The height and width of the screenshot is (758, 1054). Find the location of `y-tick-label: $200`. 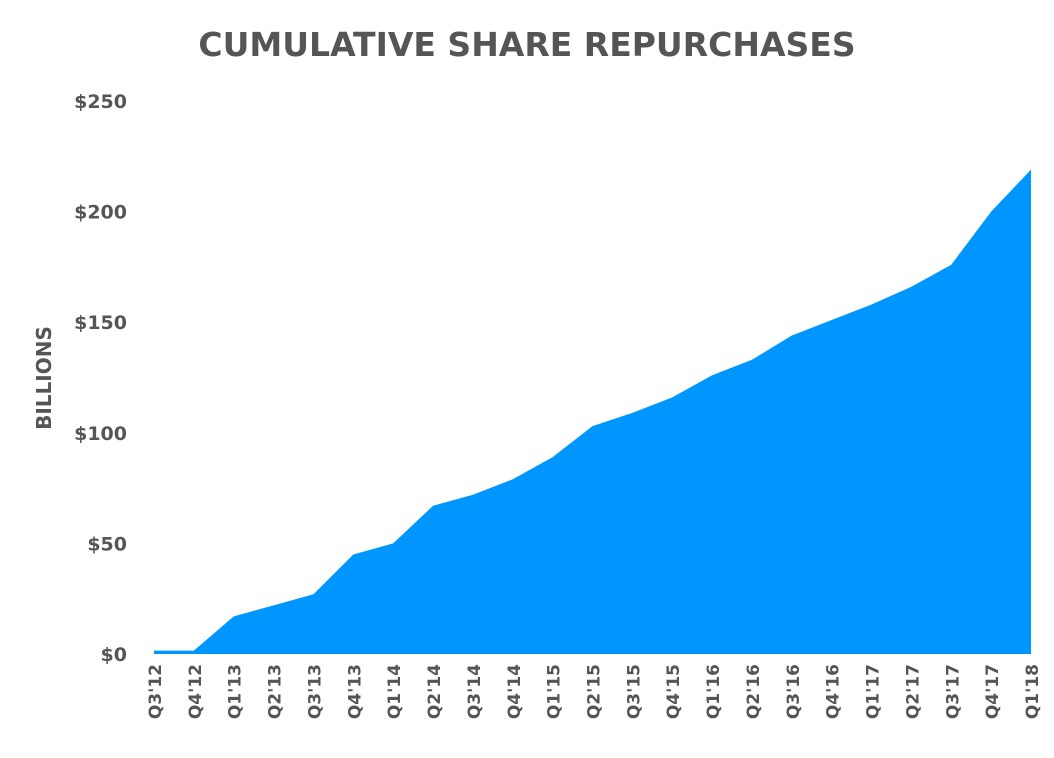

y-tick-label: $200 is located at coordinates (100, 213).